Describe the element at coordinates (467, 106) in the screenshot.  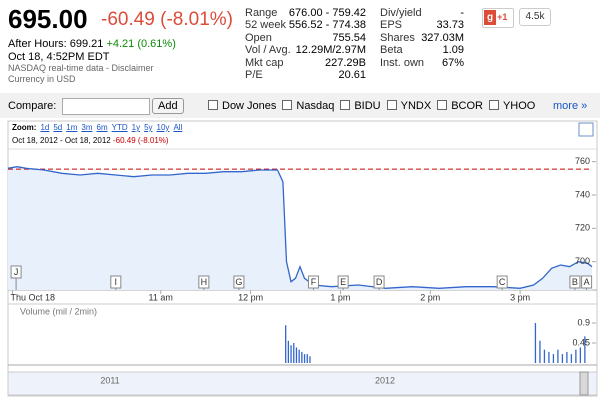
I see `compare-option-label: BCOR` at that location.